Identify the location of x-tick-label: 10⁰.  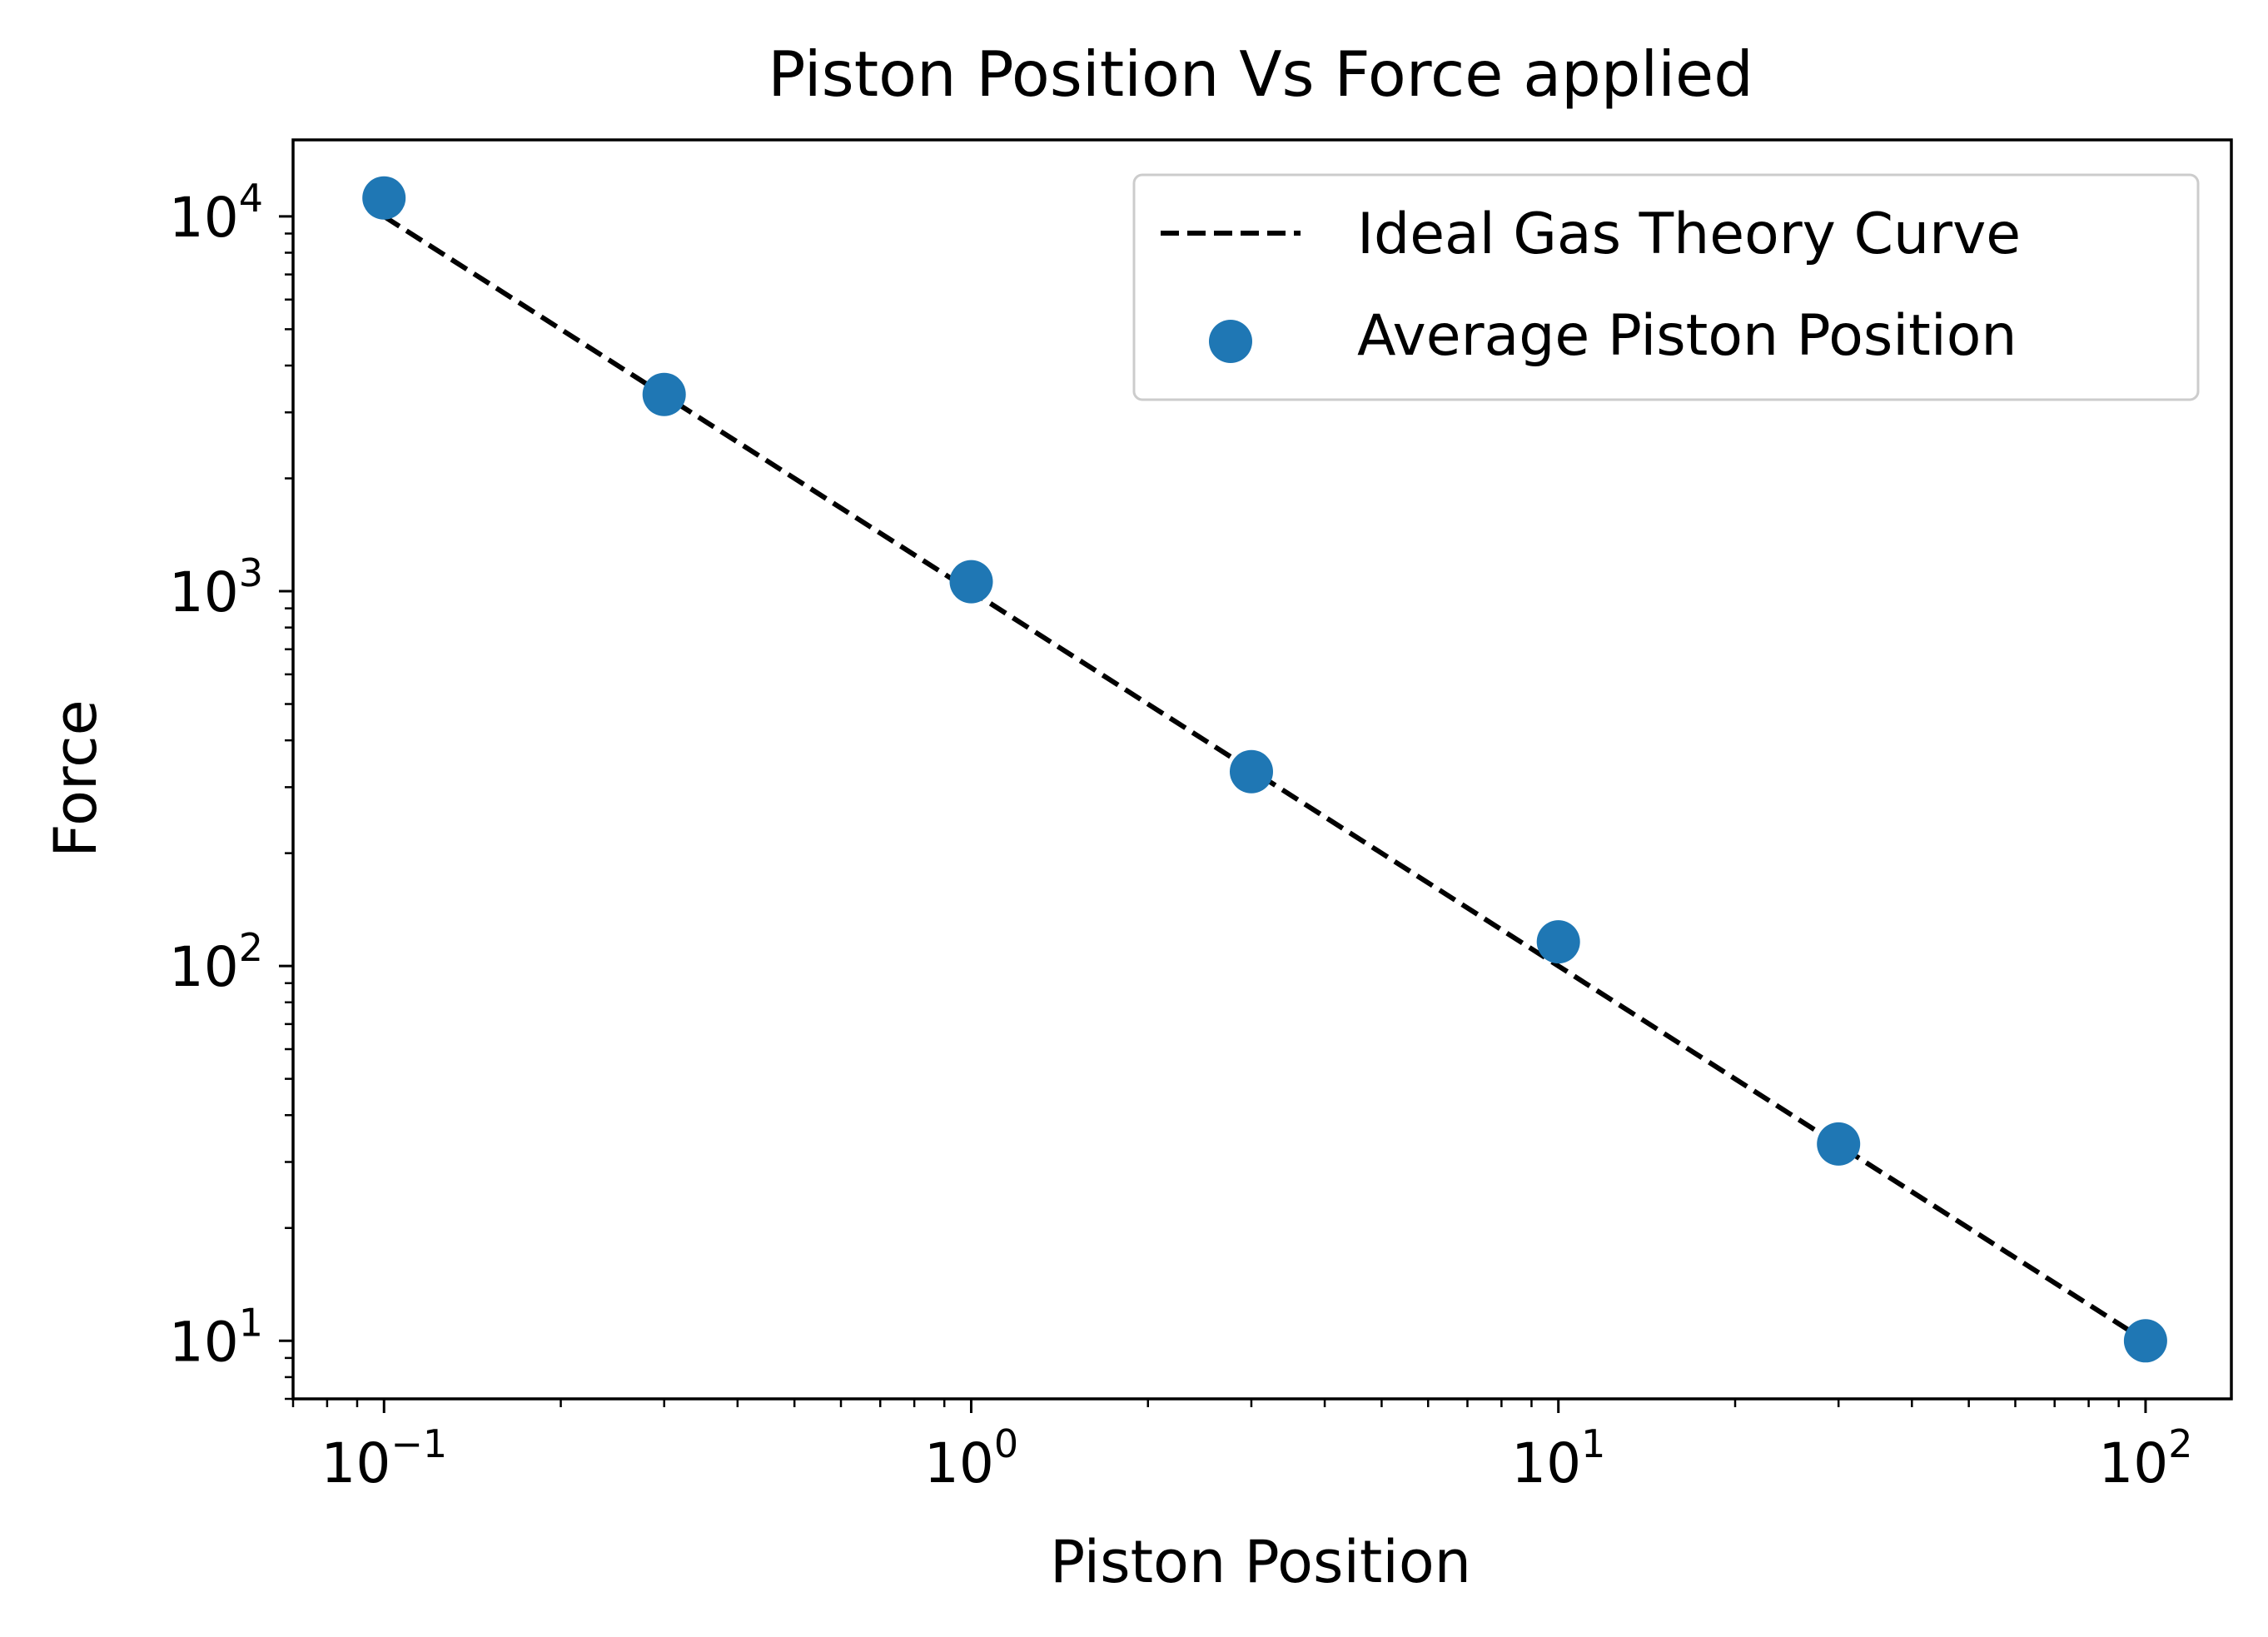
(971, 1458).